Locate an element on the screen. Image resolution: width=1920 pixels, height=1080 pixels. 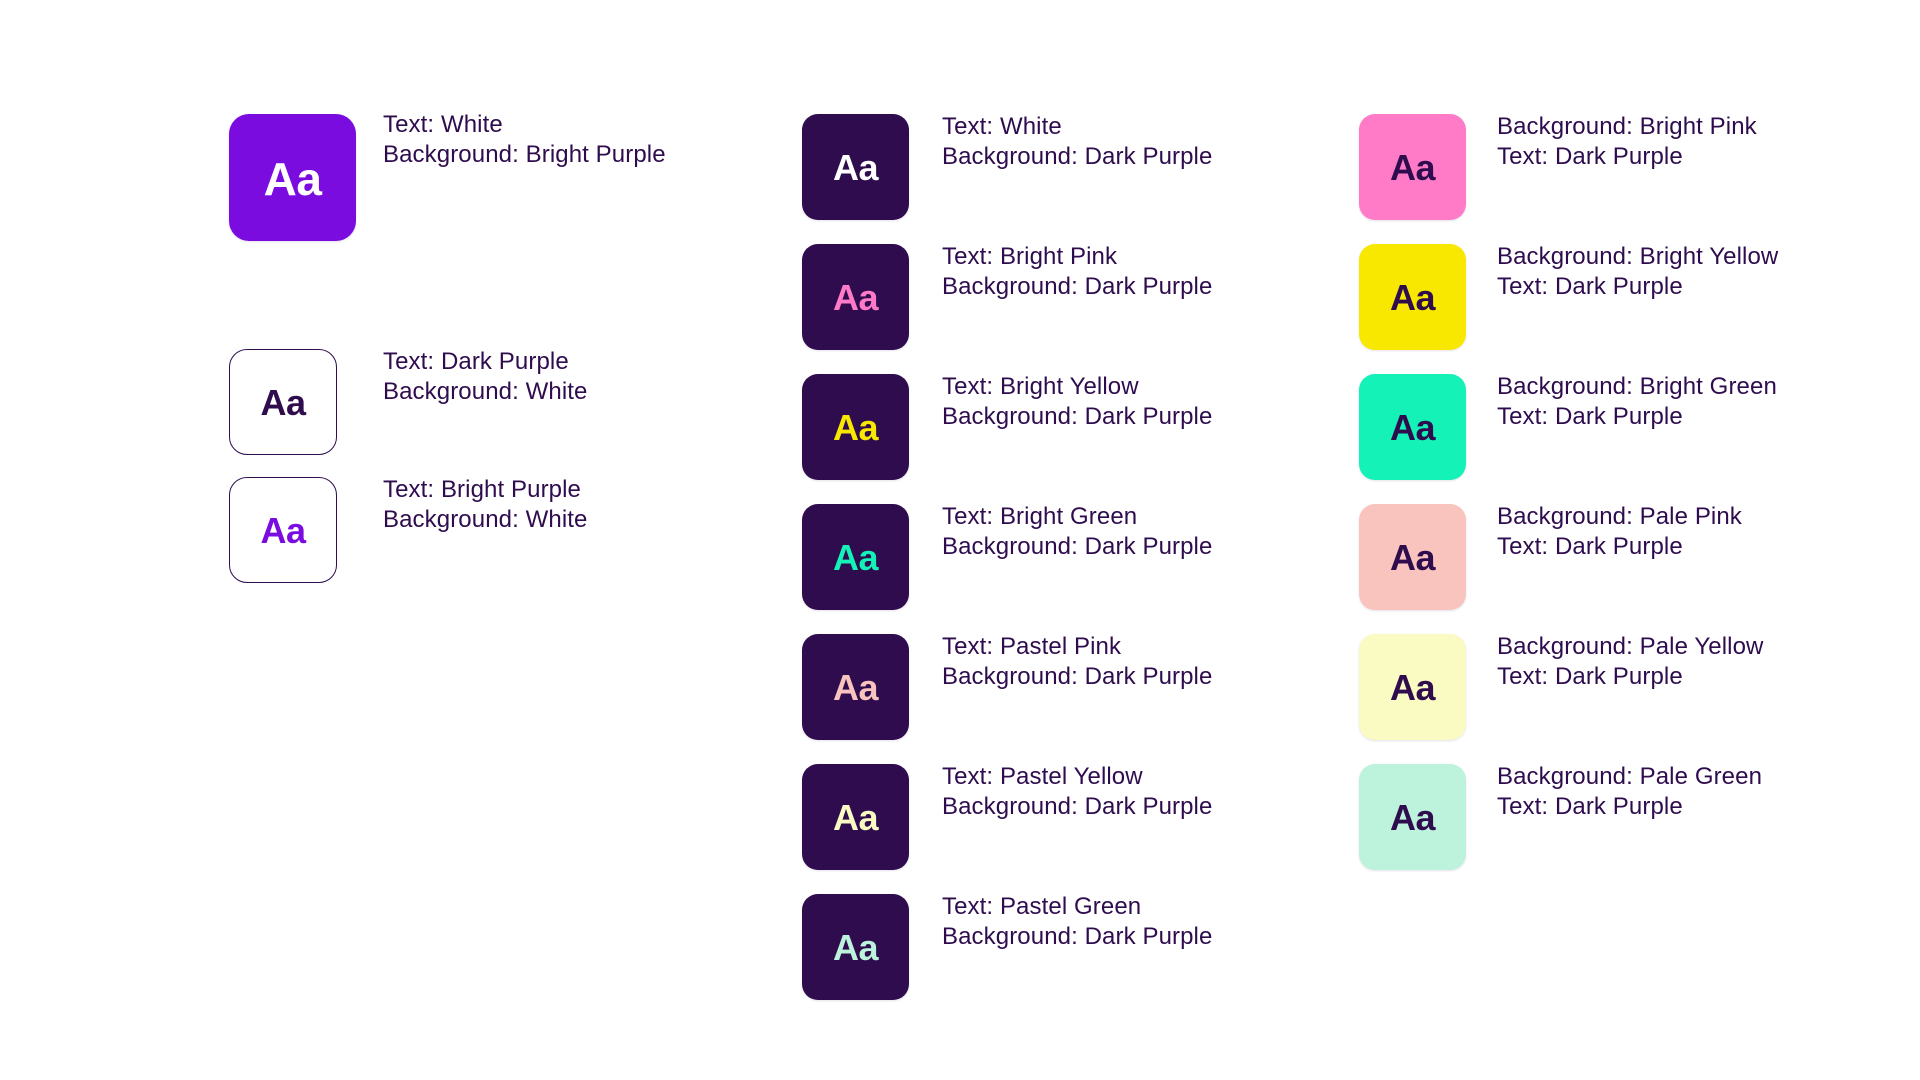
sample-text-bright-yellow: Aa is located at coordinates (855, 427).